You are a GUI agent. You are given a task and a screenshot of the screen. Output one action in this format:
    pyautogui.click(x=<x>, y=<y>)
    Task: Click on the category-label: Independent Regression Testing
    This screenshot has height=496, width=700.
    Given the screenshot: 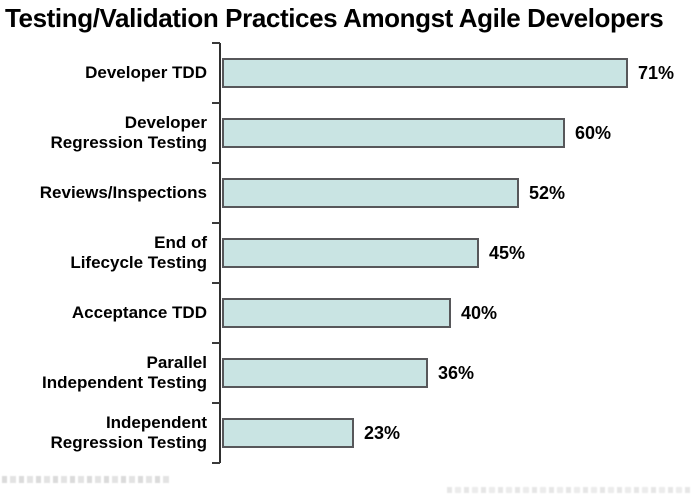 What is the action you would take?
    pyautogui.click(x=129, y=432)
    